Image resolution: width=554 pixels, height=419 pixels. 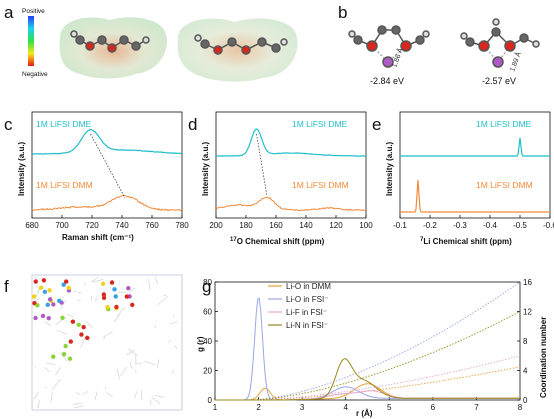 What do you see at coordinates (258, 407) in the screenshot?
I see `xtick-label: 2` at bounding box center [258, 407].